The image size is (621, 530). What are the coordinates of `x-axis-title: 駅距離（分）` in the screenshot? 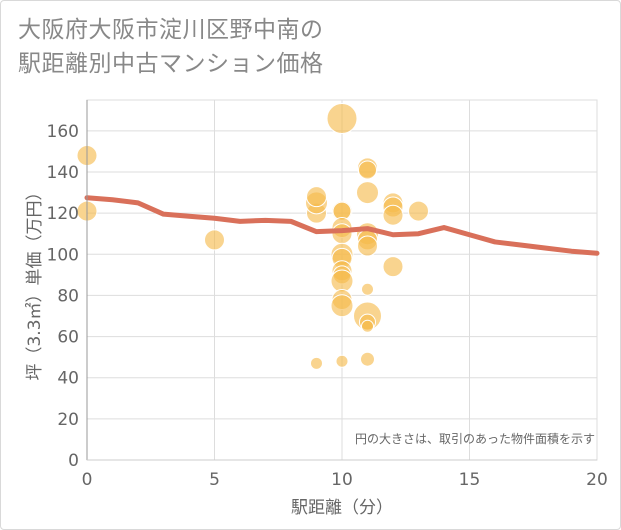 It's located at (342, 508).